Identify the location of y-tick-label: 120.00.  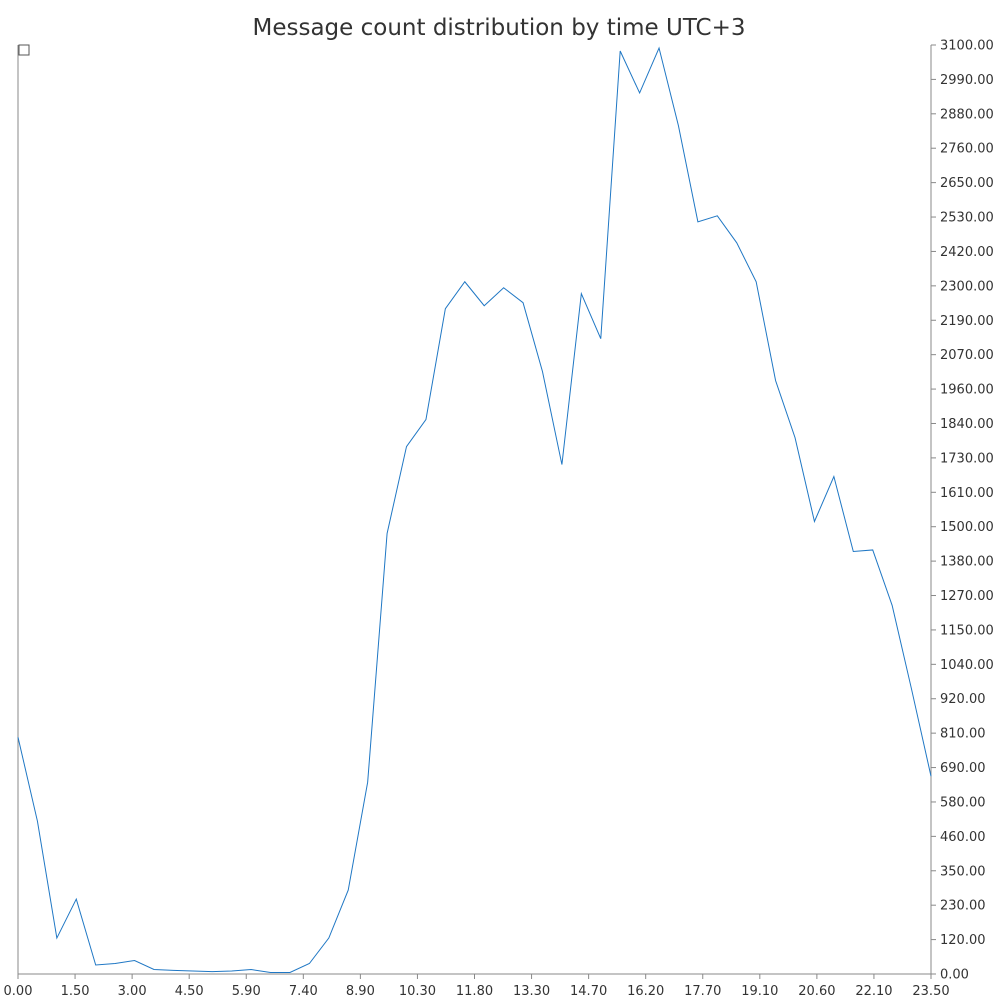
(963, 940).